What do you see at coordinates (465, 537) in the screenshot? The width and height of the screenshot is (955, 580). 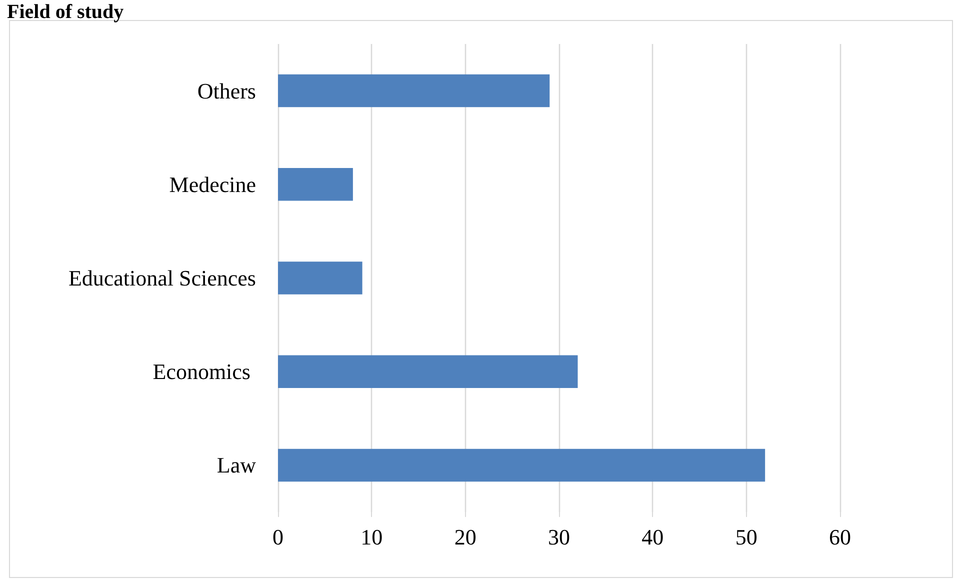 I see `x-tick-label: 20` at bounding box center [465, 537].